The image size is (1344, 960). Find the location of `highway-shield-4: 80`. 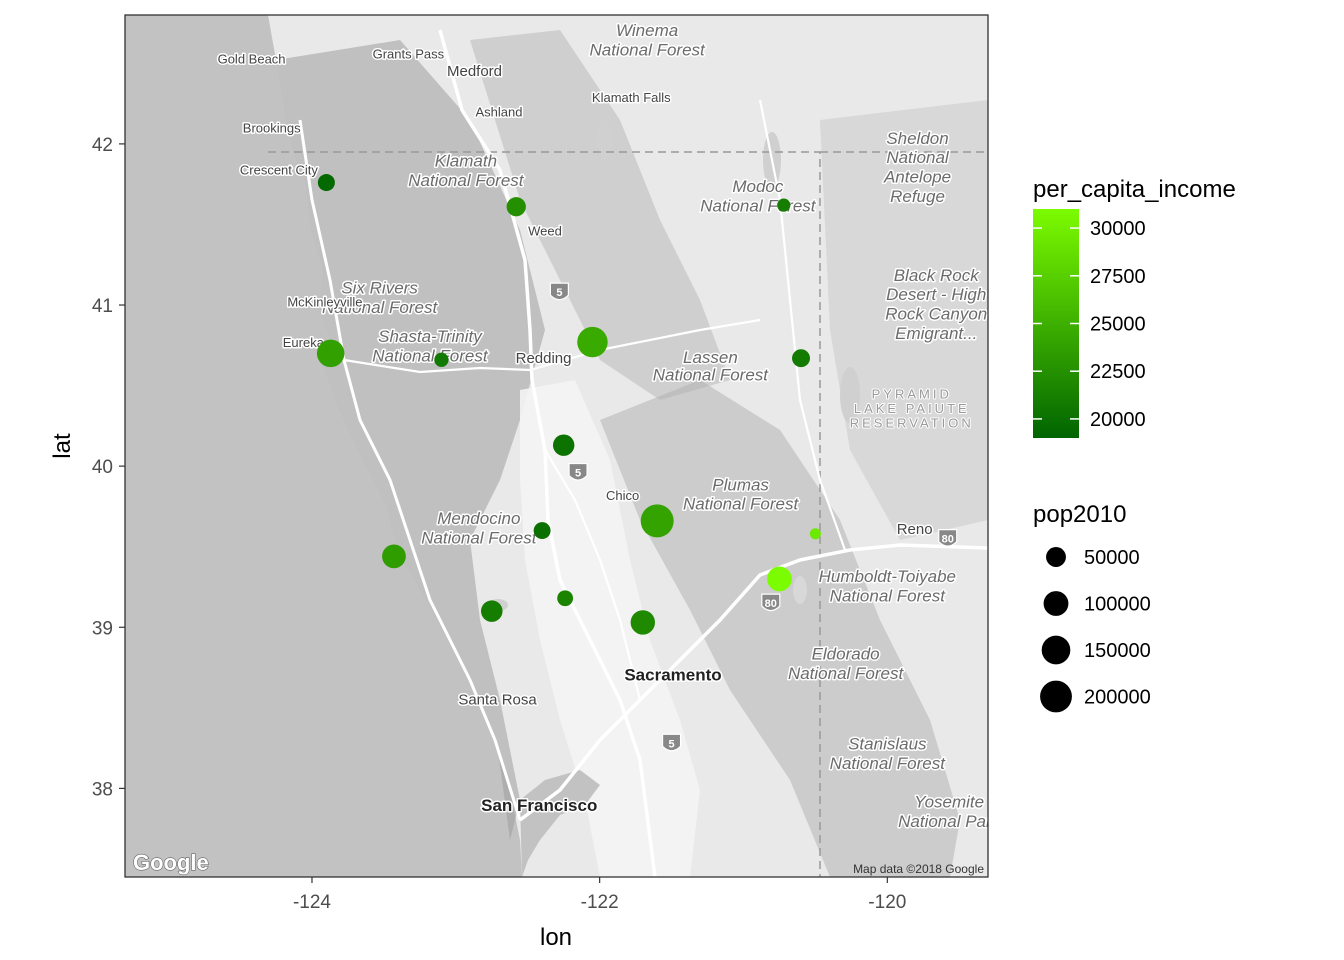

highway-shield-4: 80 is located at coordinates (948, 538).